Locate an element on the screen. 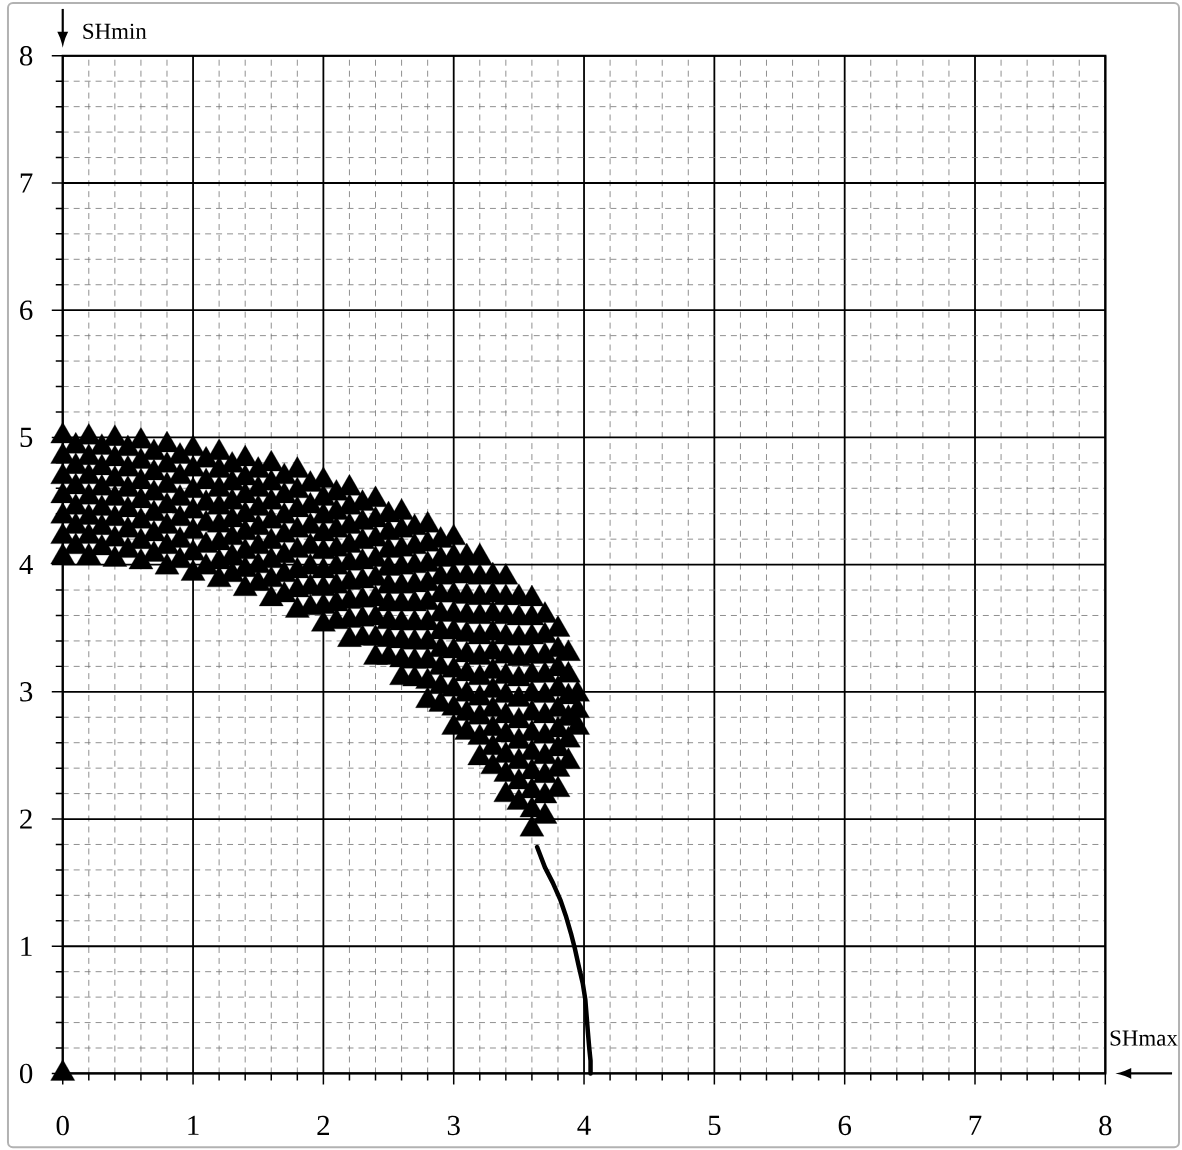 The height and width of the screenshot is (1150, 1182). y-tick-label: 4 is located at coordinates (26, 565).